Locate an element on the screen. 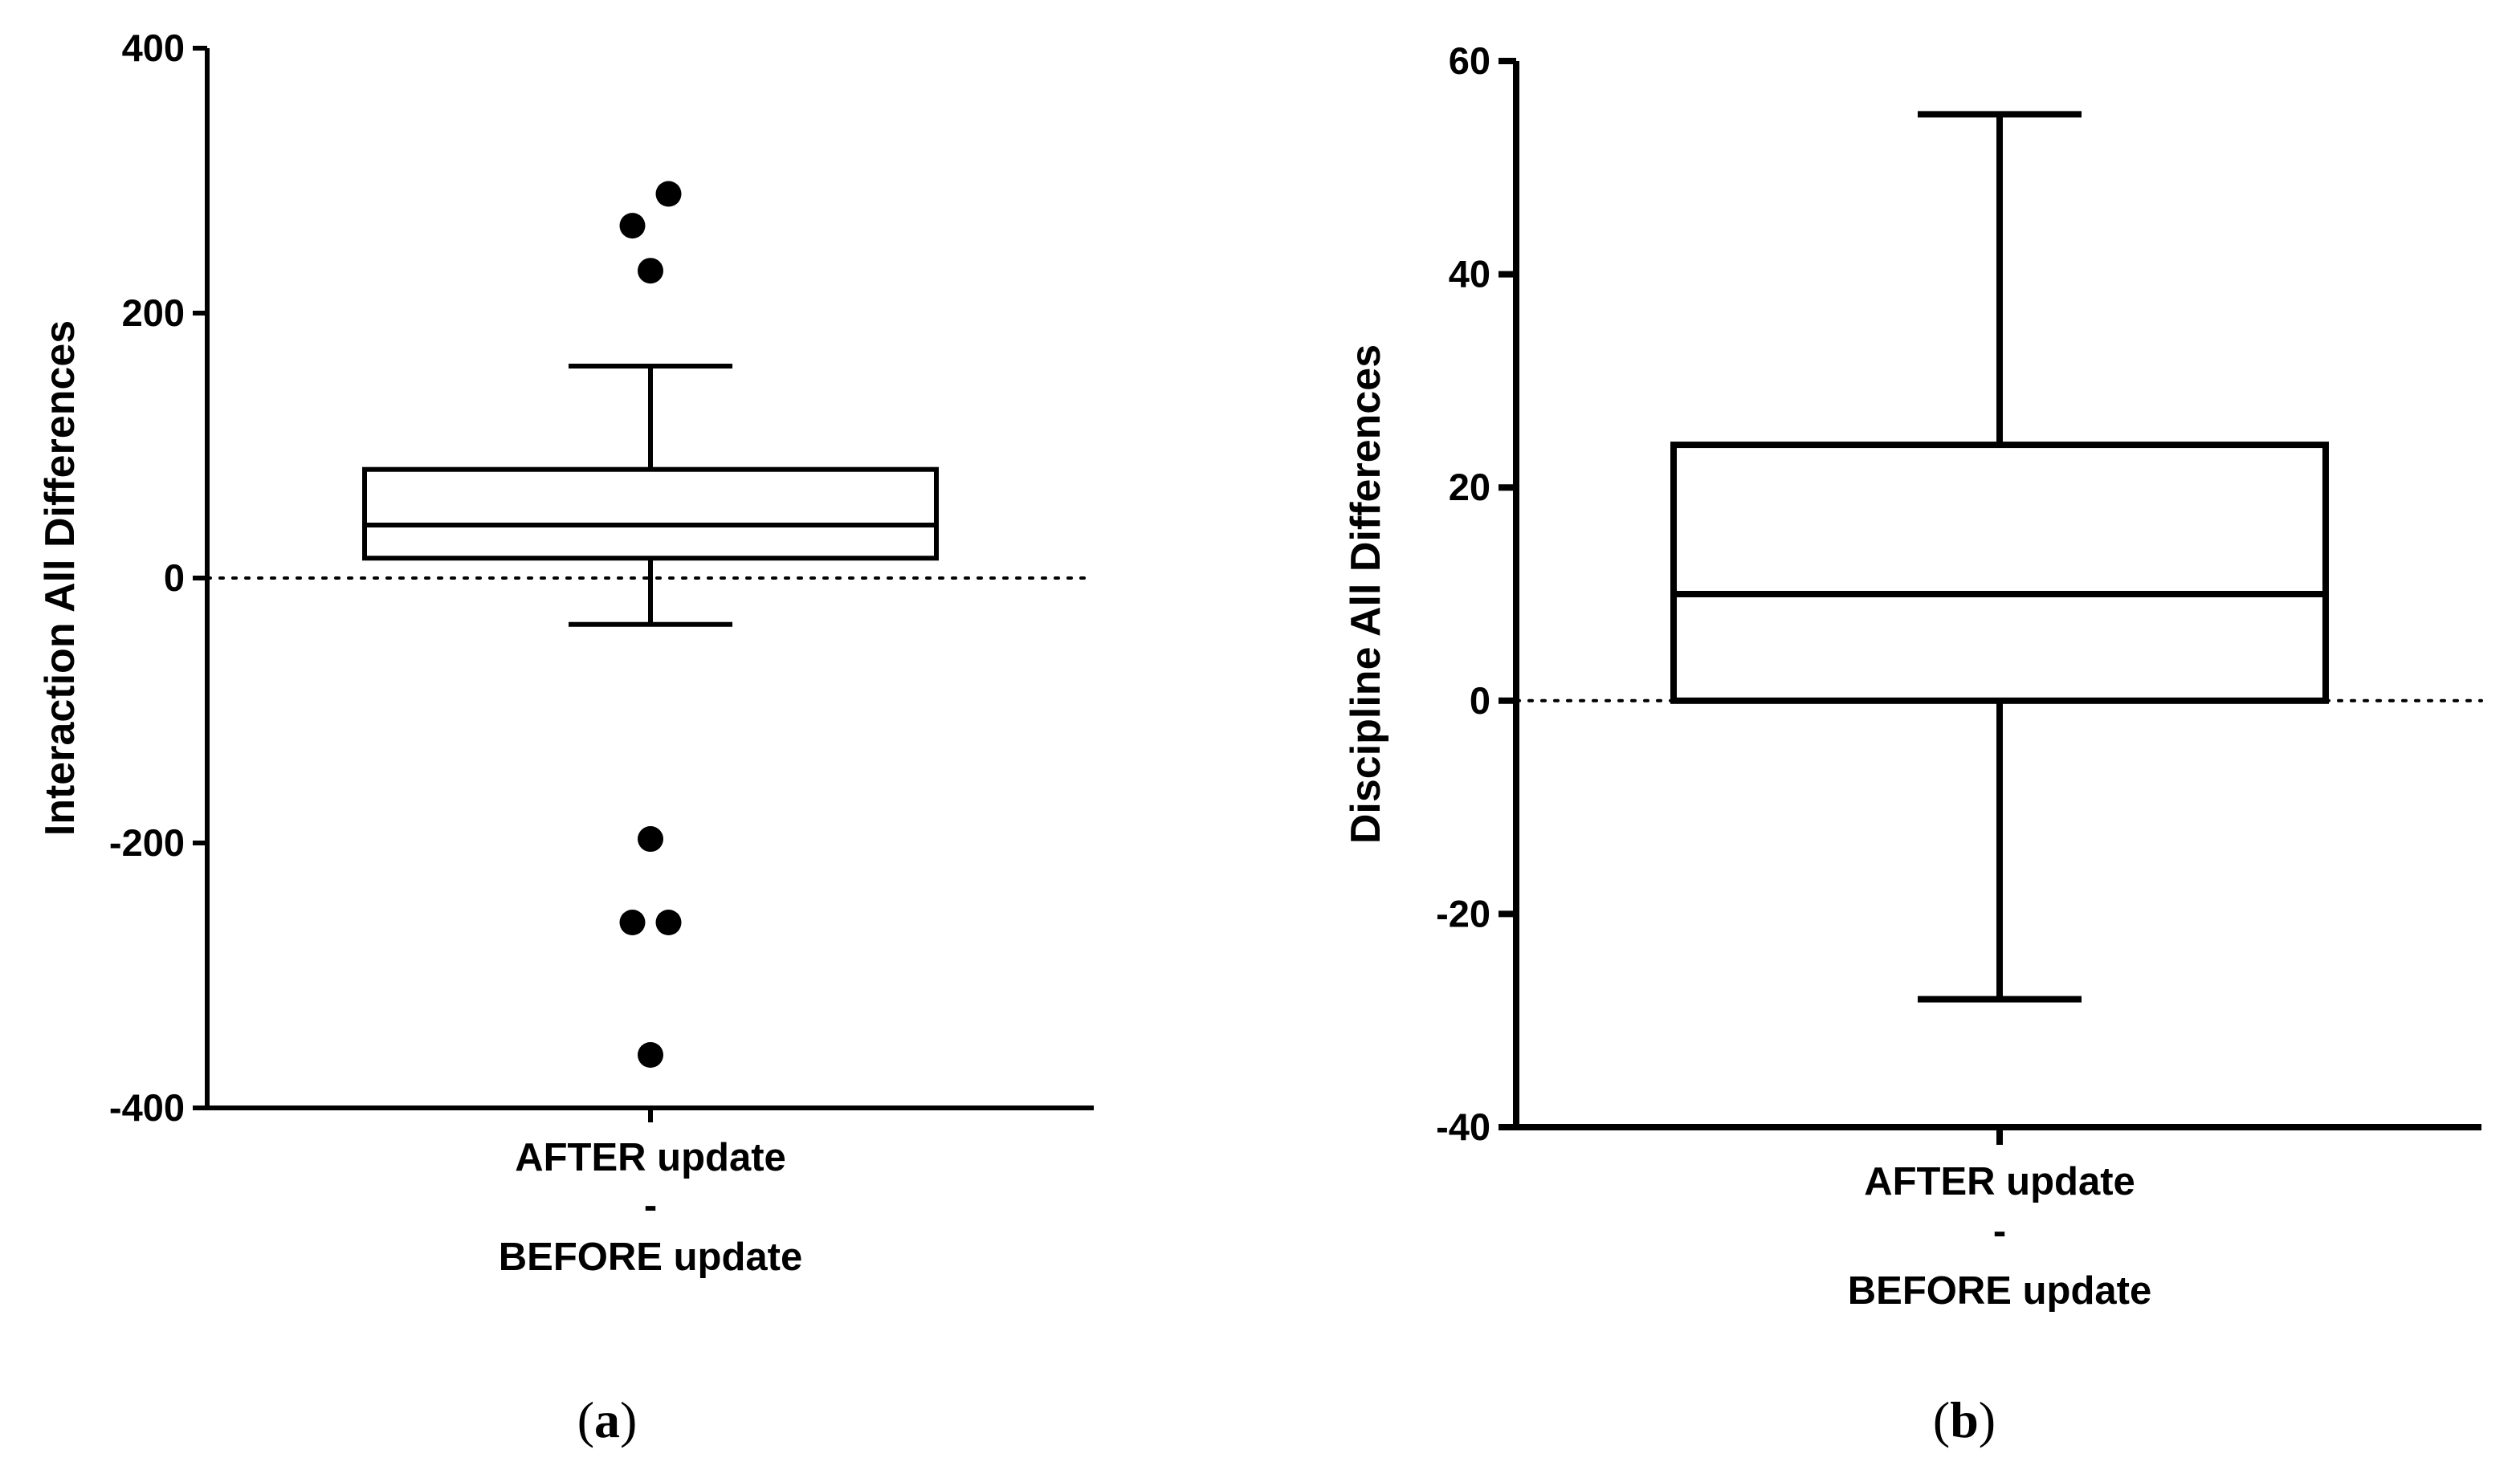  panel-b-letter: b is located at coordinates (1964, 1419).